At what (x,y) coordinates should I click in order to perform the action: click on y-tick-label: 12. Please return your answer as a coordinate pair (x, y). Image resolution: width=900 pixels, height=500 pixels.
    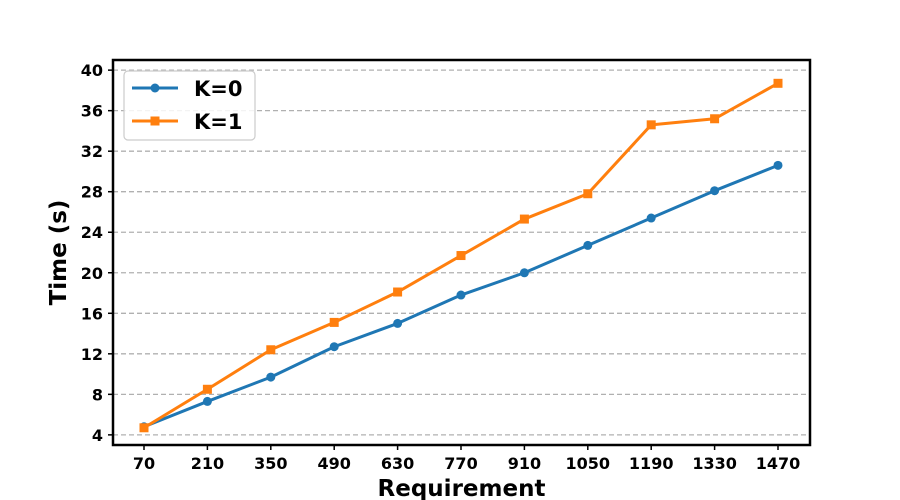
    Looking at the image, I should click on (92, 354).